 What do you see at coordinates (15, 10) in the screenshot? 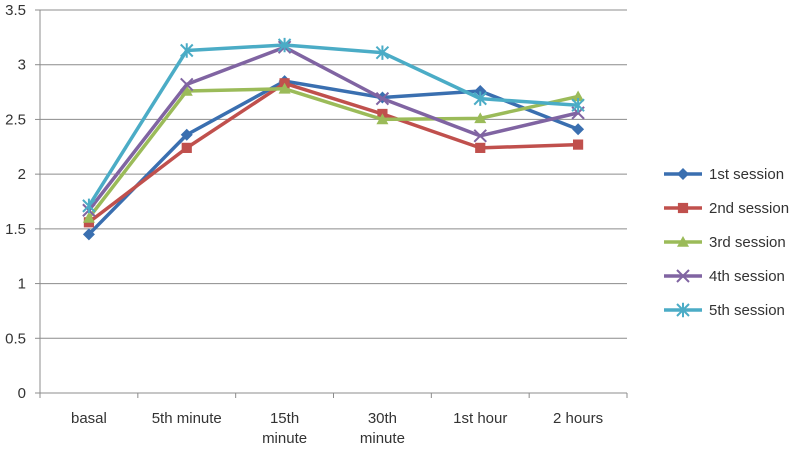
I see `y-tick-label: 3.5` at bounding box center [15, 10].